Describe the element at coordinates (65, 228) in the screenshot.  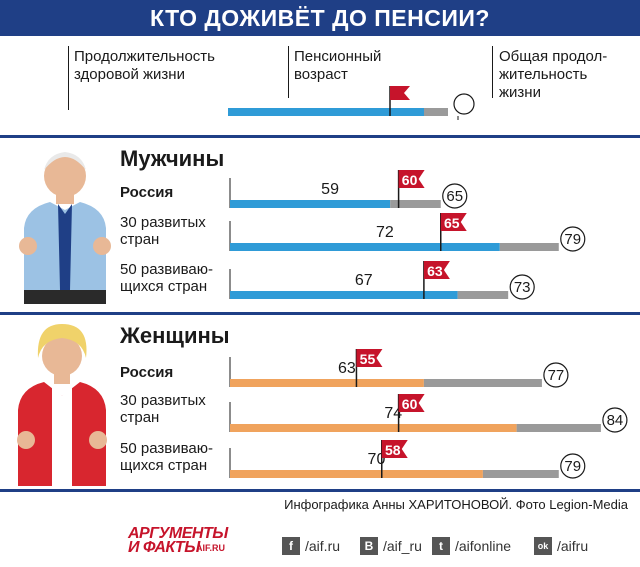
I see `man-icon` at that location.